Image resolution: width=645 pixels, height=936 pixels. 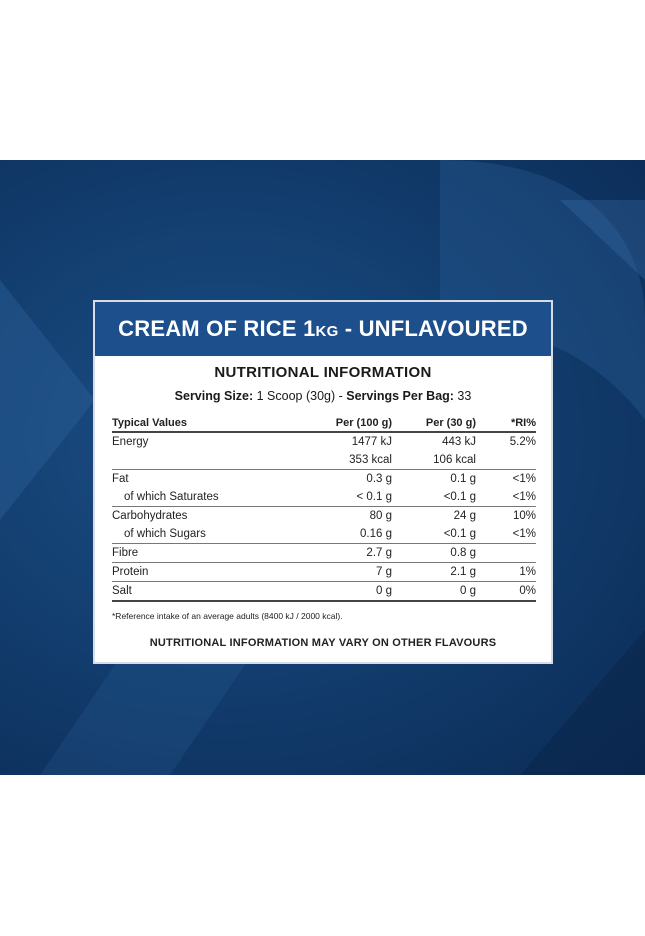 I want to click on row-per100: 1477 kJ, so click(x=371, y=442).